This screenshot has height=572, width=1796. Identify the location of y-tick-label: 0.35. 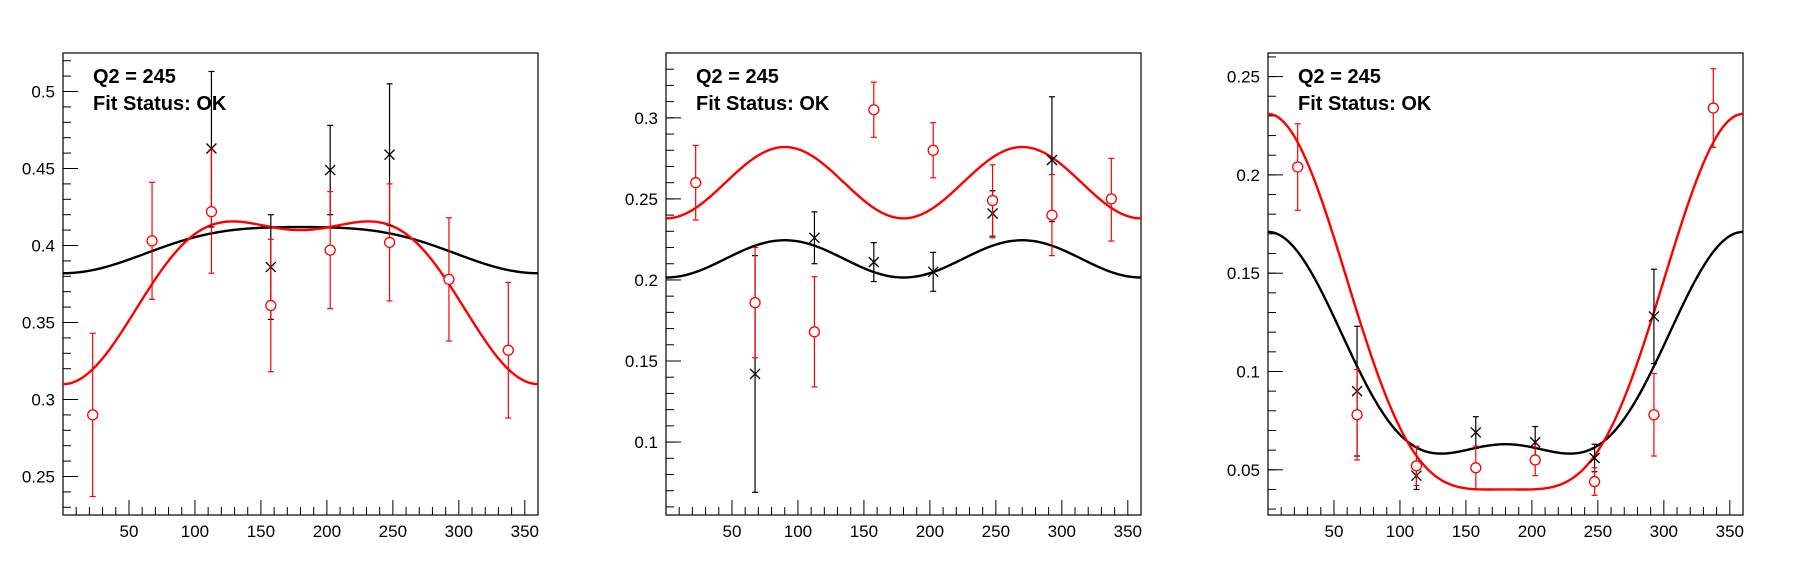
(38, 323).